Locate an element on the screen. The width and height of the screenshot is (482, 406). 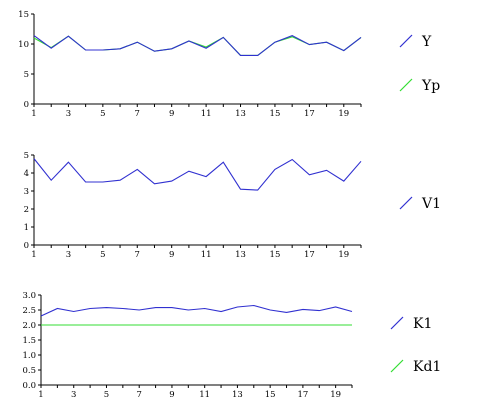
legend-entry-yp: Yp is located at coordinates (419, 86).